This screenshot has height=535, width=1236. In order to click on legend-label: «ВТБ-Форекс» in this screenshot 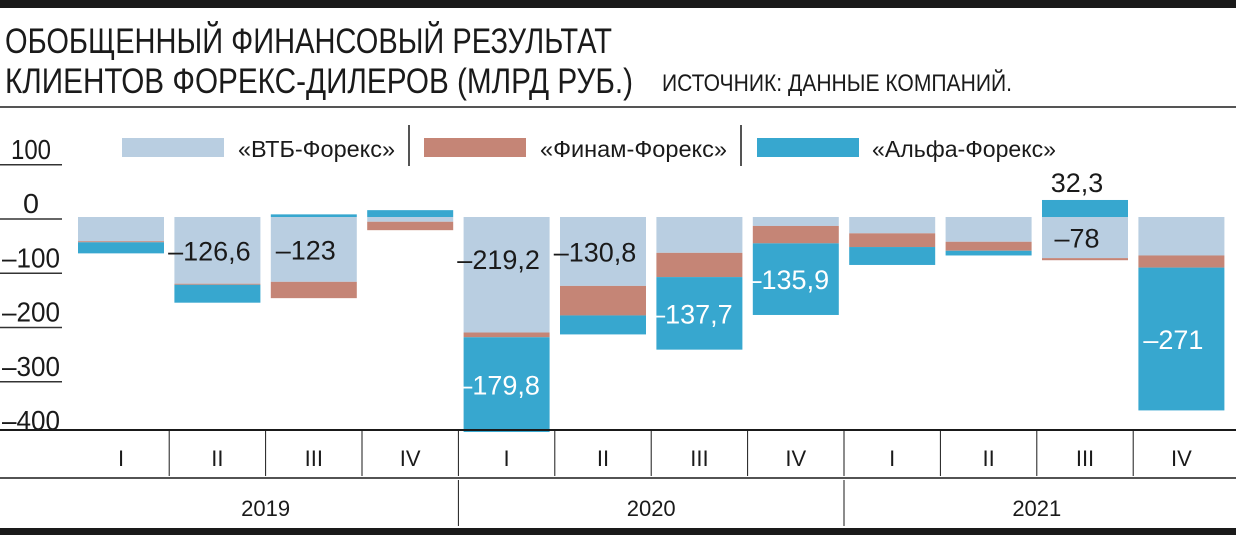, I will do `click(316, 149)`.